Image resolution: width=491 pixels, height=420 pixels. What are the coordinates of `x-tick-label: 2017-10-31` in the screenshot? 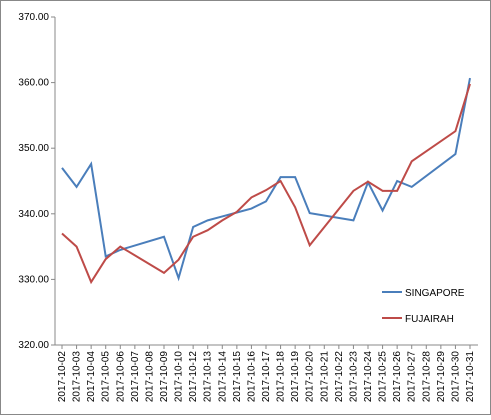 It's located at (470, 377).